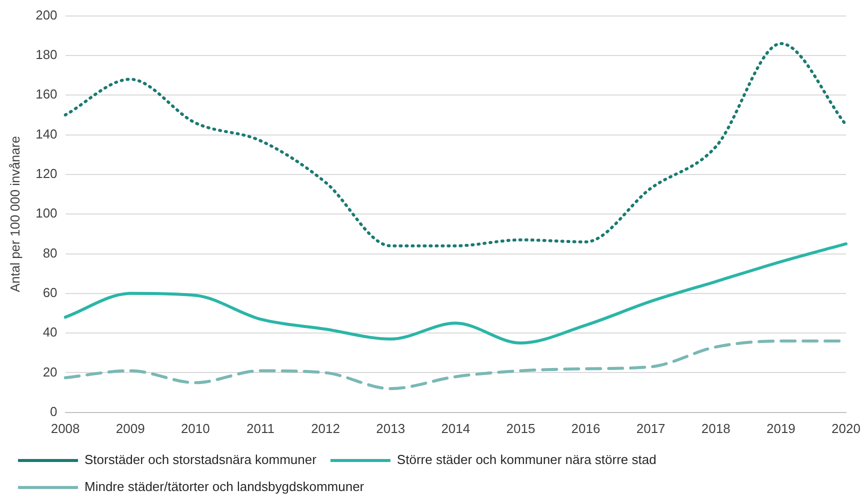 The width and height of the screenshot is (866, 504). Describe the element at coordinates (50, 252) in the screenshot. I see `y-tick-label: 80` at that location.